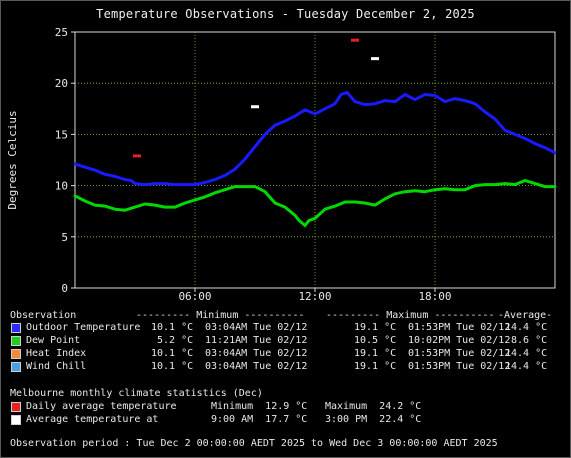  I want to click on y-tick-label: 25, so click(61, 32).